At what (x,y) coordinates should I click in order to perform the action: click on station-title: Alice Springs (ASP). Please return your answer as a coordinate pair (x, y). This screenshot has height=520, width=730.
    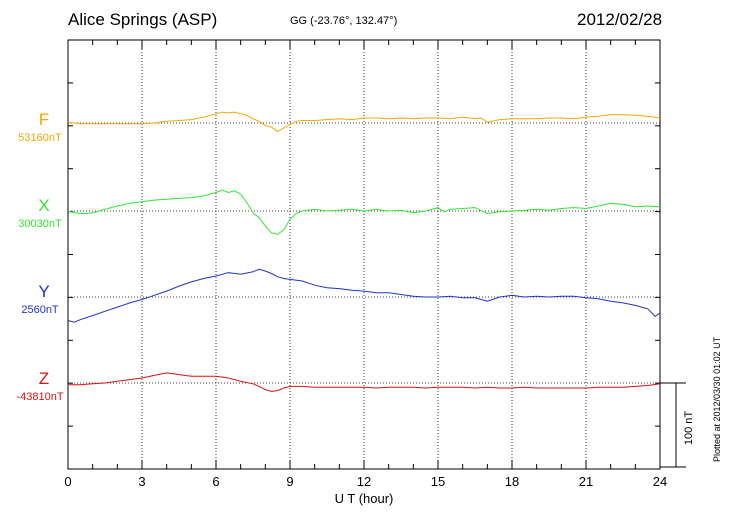
    Looking at the image, I should click on (143, 19).